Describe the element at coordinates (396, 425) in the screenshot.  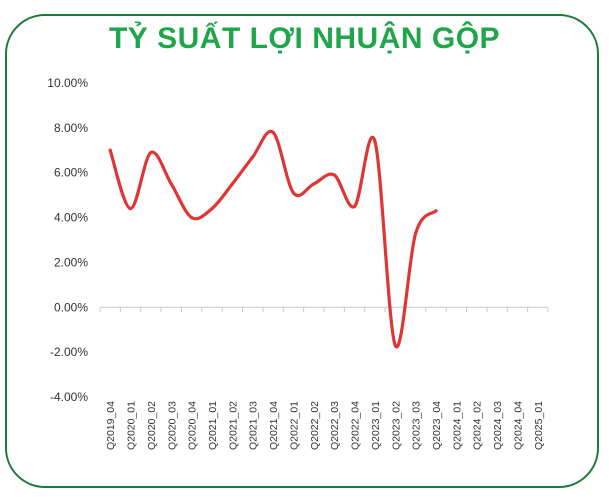
I see `x-tick-label: Q2023_02` at that location.